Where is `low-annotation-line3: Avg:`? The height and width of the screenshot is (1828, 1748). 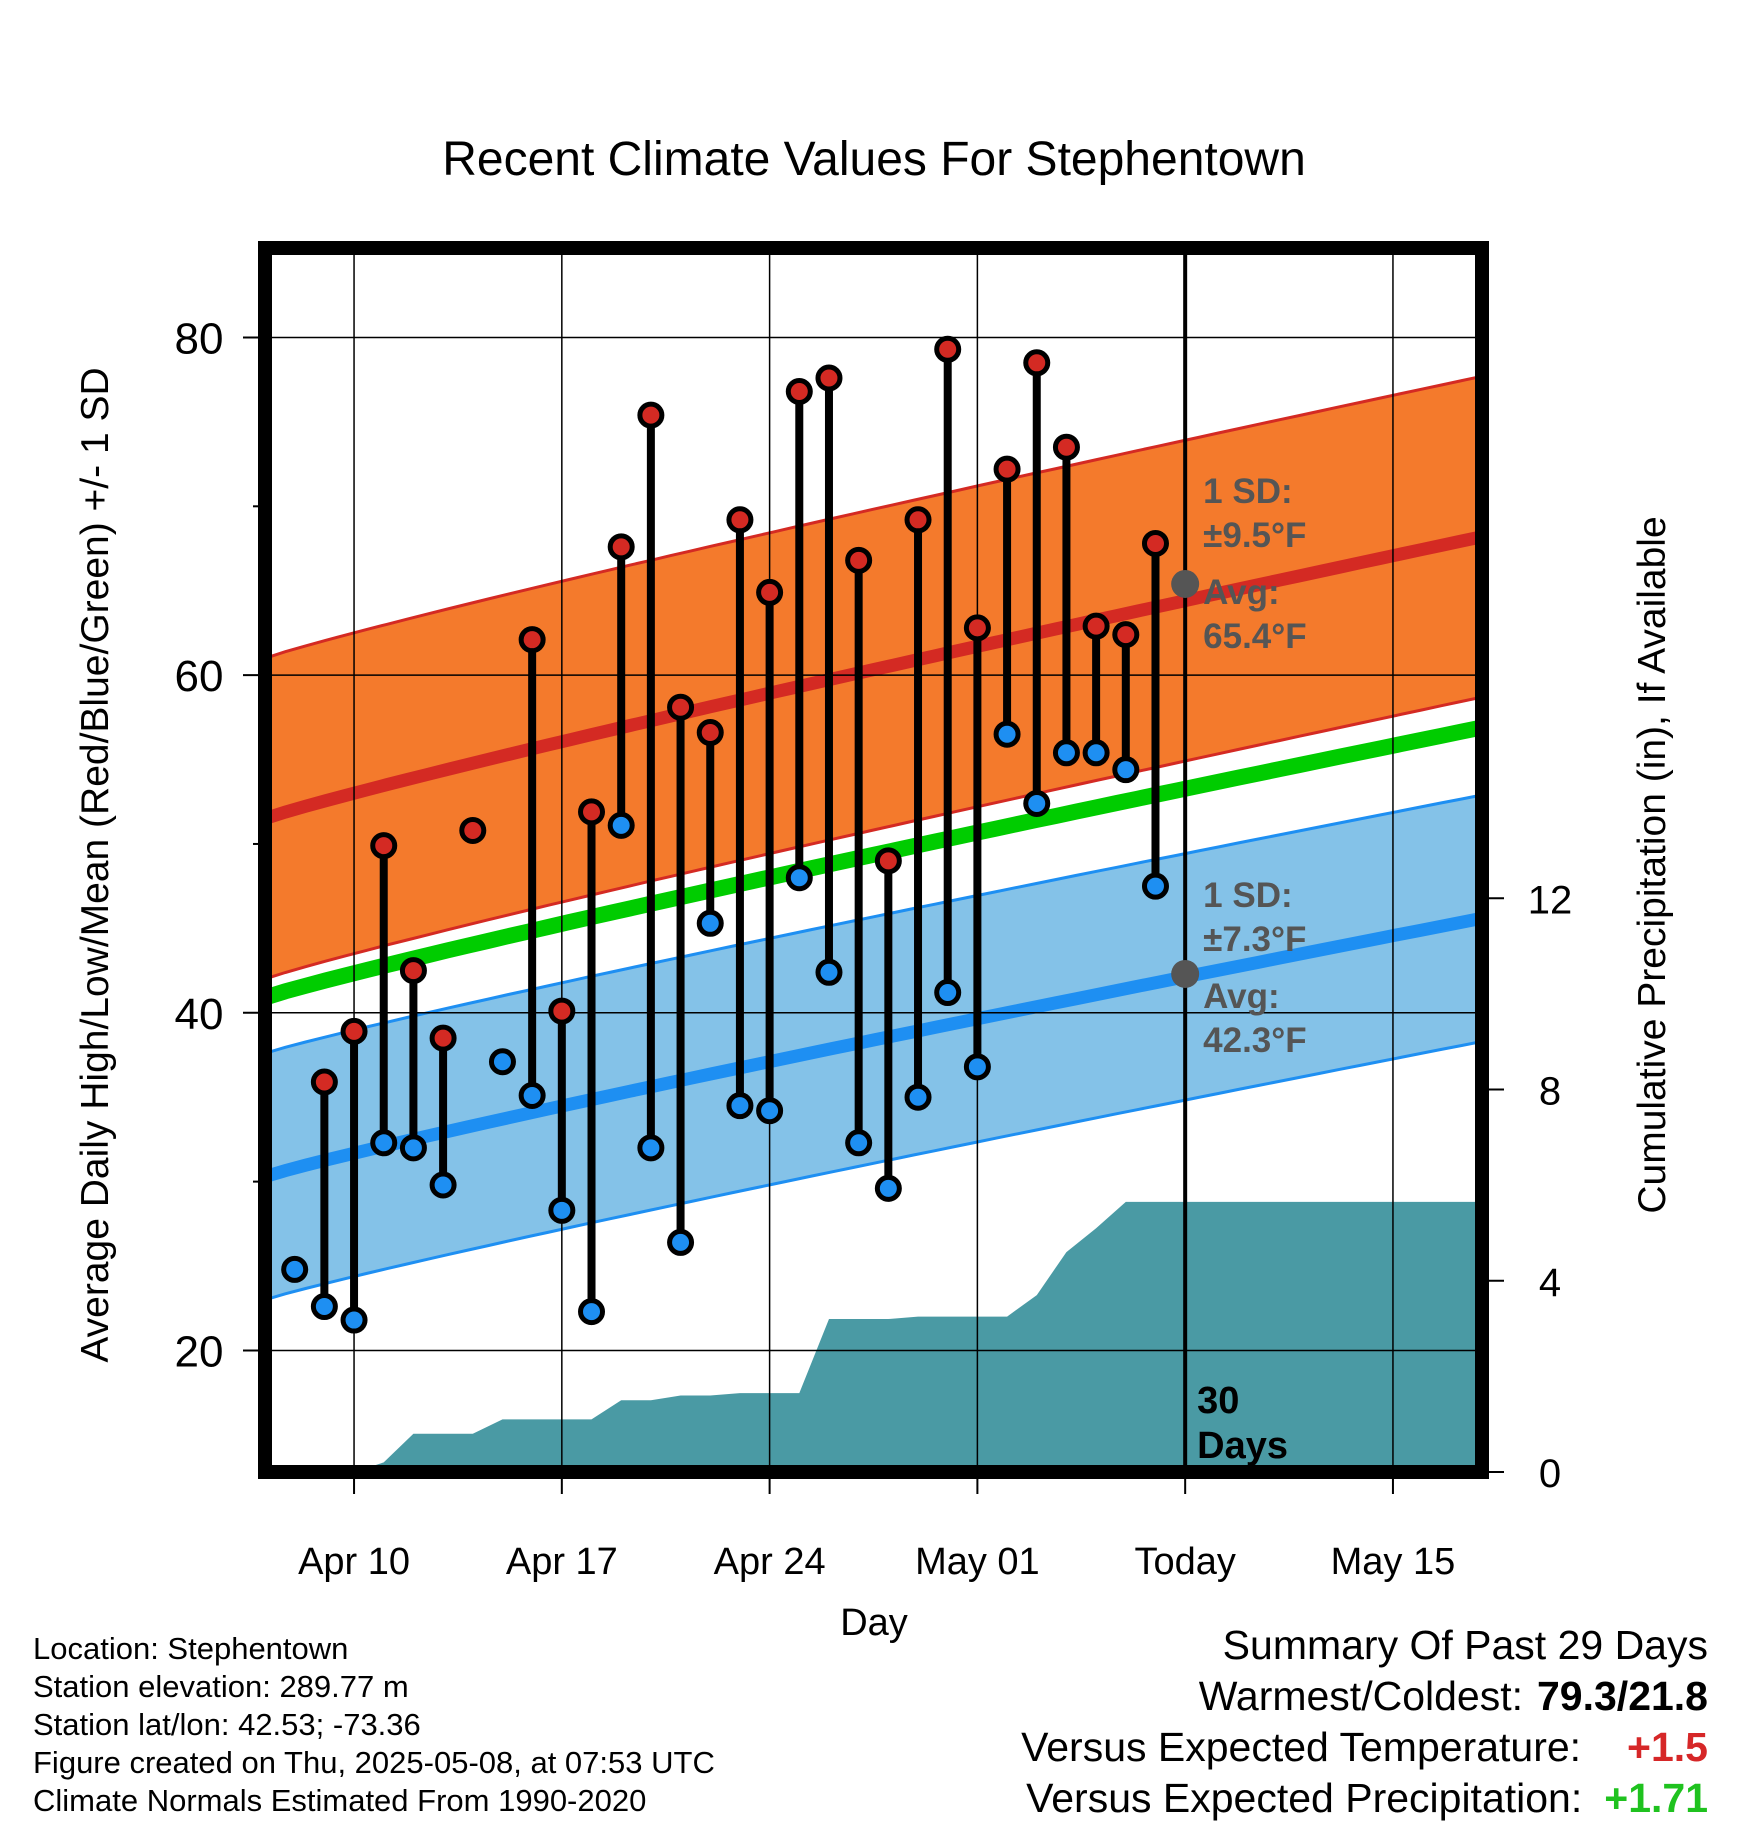
low-annotation-line3: Avg: is located at coordinates (1241, 996).